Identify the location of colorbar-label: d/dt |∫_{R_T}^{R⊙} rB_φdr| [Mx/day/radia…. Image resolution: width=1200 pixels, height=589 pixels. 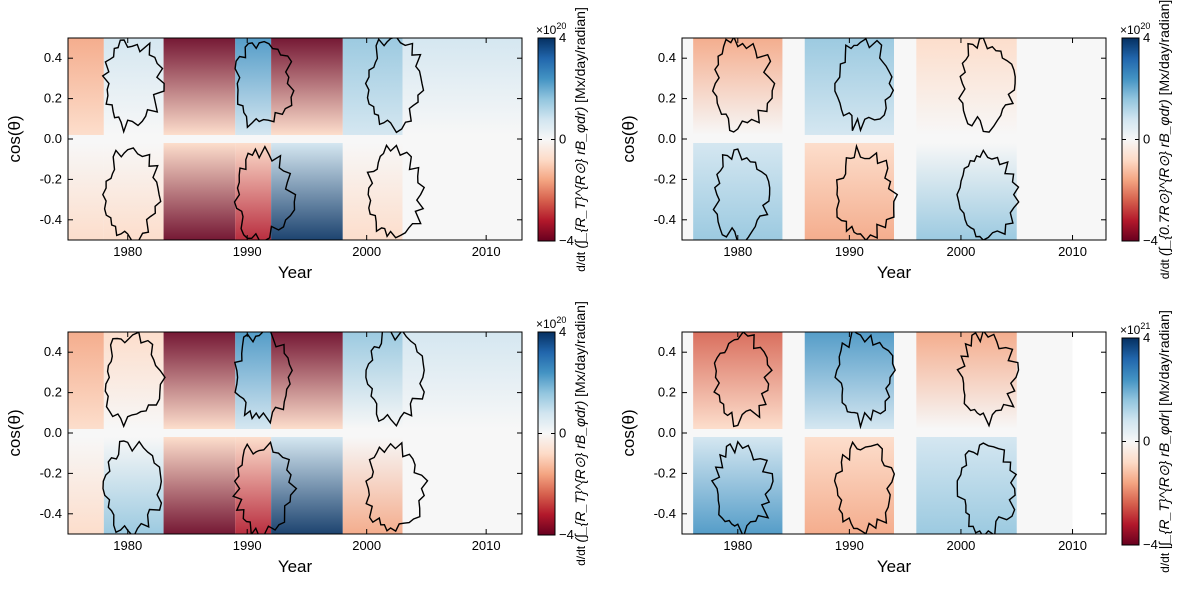
(1164, 441).